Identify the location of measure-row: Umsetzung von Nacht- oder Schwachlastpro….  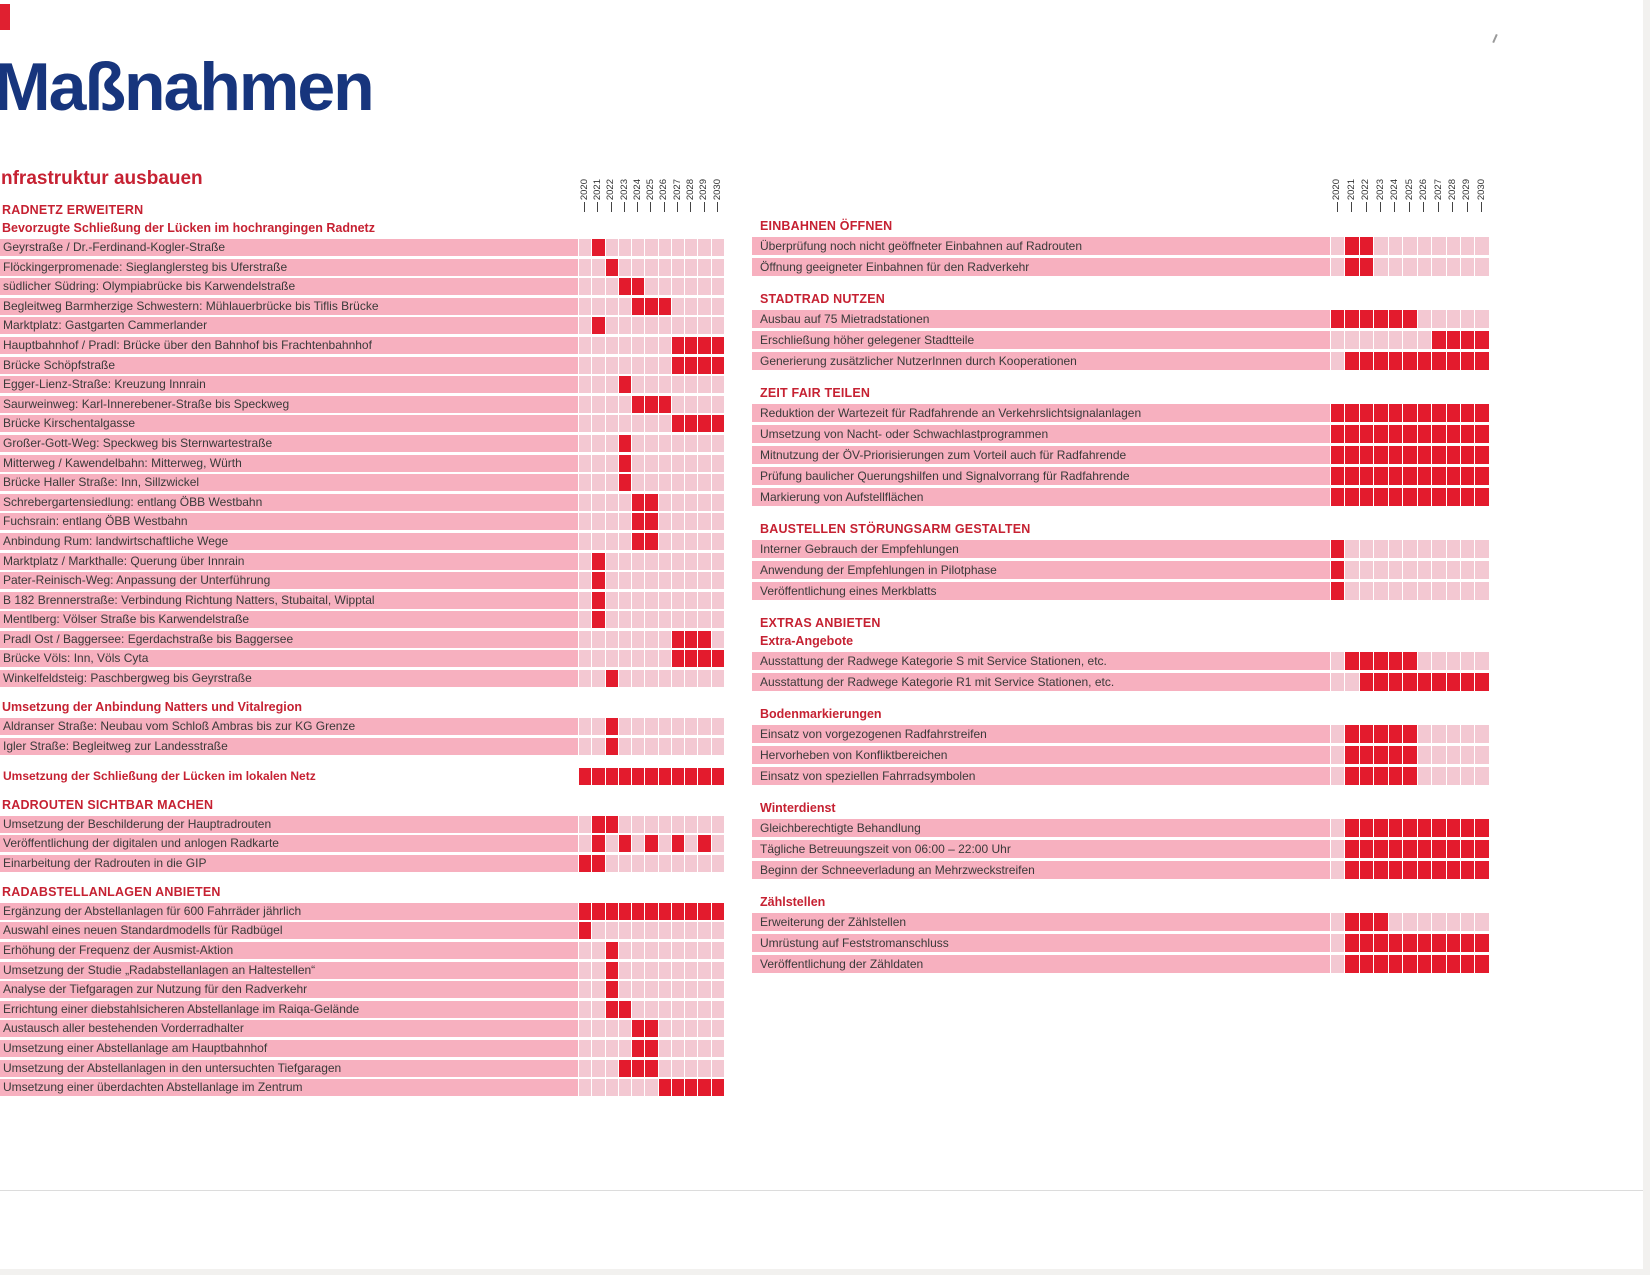
(1124, 434).